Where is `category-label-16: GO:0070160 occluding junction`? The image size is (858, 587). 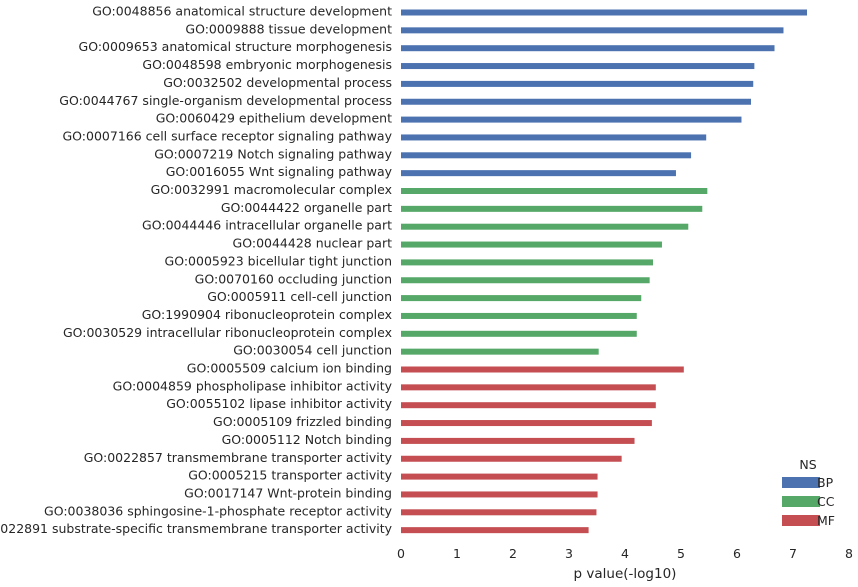
category-label-16: GO:0070160 occluding junction is located at coordinates (293, 278).